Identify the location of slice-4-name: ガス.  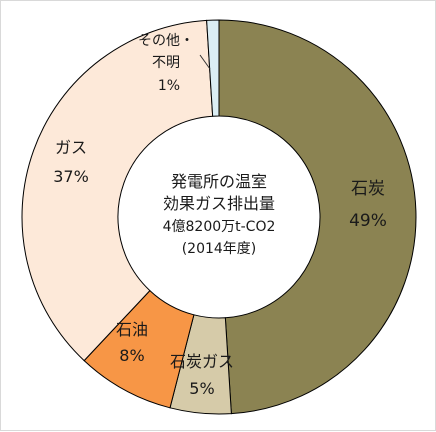
(71, 147).